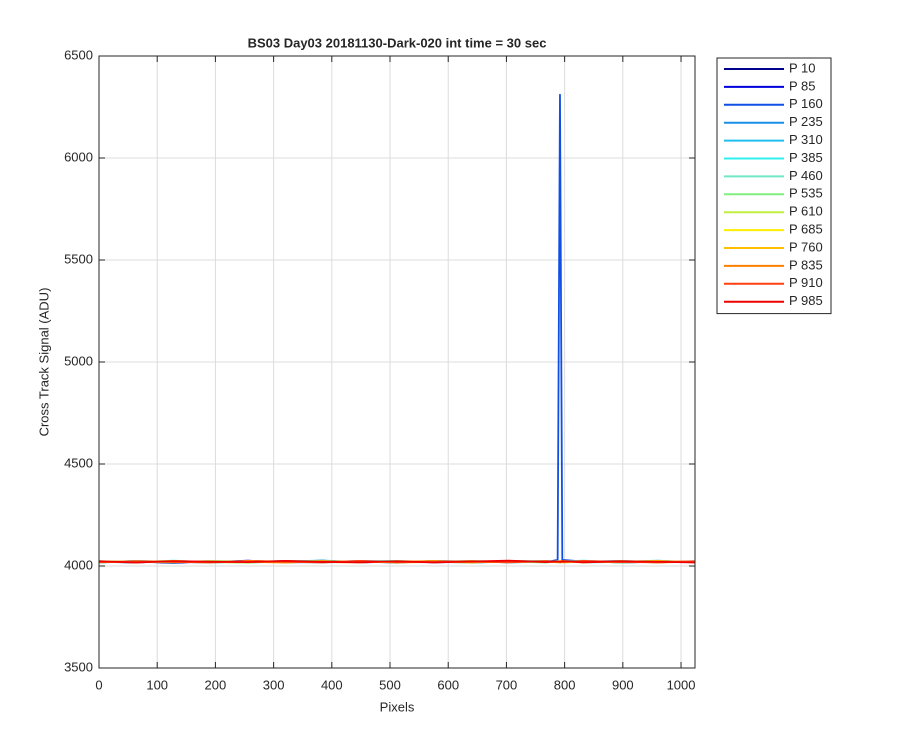 Image resolution: width=900 pixels, height=750 pixels. What do you see at coordinates (448, 684) in the screenshot?
I see `x-tick-label: 600` at bounding box center [448, 684].